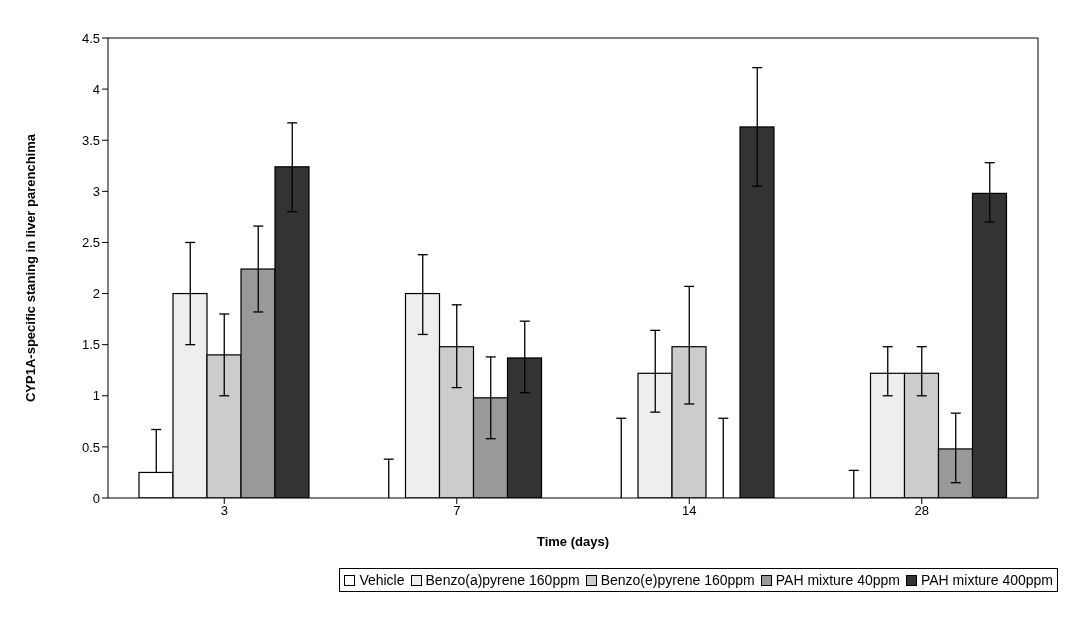 The height and width of the screenshot is (635, 1078). Describe the element at coordinates (30, 268) in the screenshot. I see `y-axis-title: CYP1A-specific staning in liver parenchima` at that location.